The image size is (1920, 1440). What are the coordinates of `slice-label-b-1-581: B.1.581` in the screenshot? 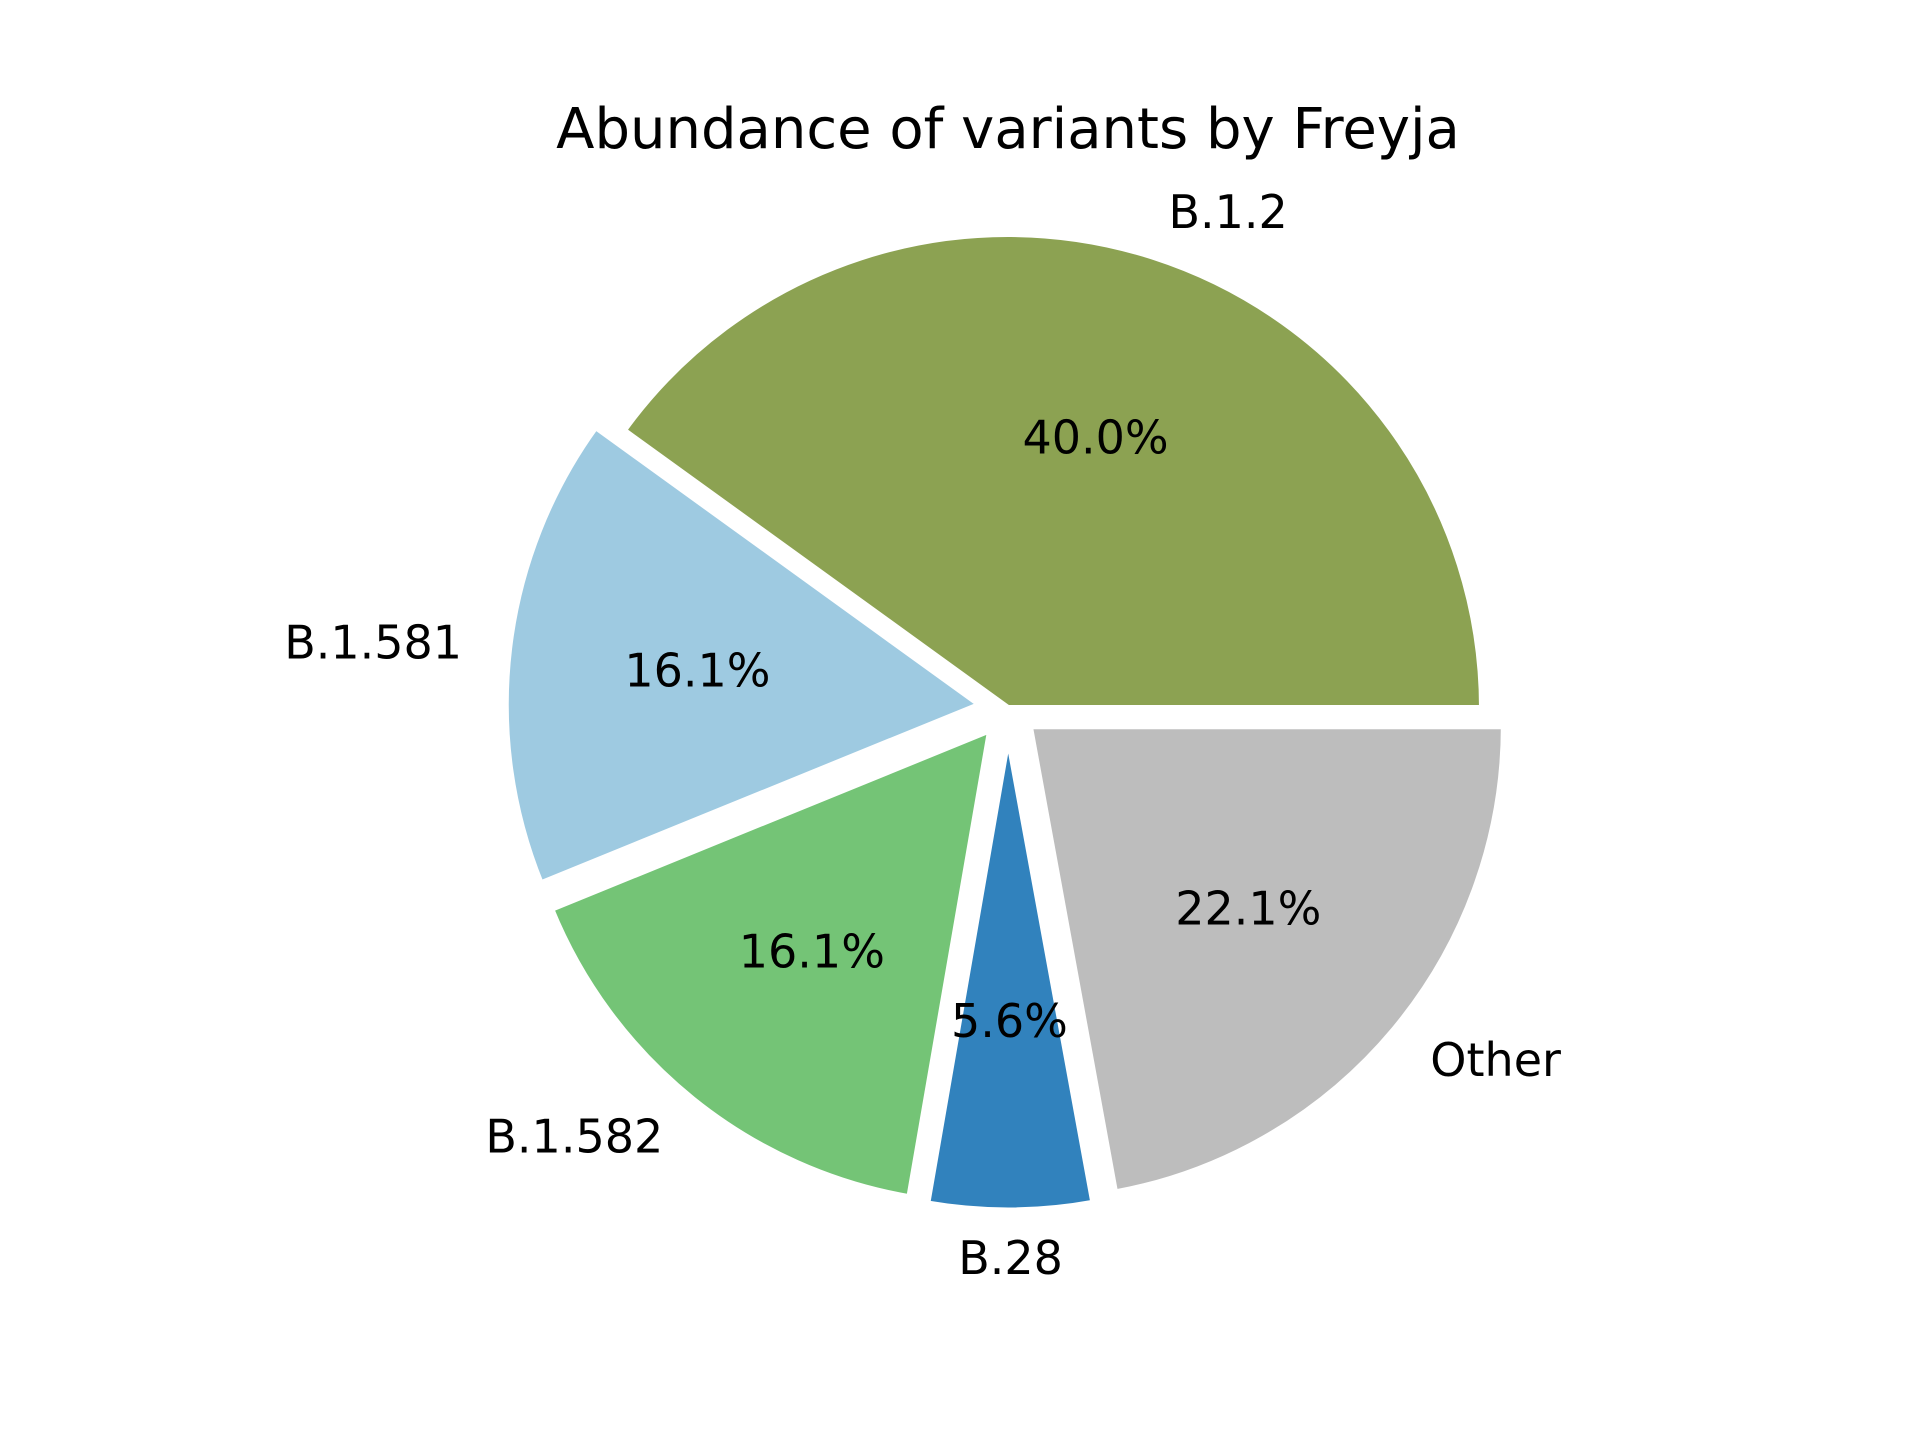 It's located at (373, 642).